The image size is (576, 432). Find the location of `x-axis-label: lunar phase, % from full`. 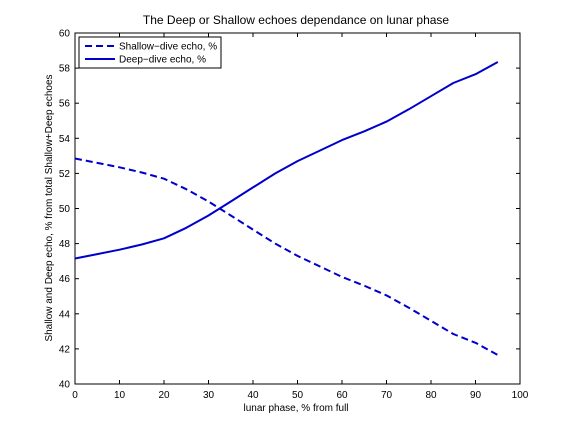

x-axis-label: lunar phase, % from full is located at coordinates (295, 408).